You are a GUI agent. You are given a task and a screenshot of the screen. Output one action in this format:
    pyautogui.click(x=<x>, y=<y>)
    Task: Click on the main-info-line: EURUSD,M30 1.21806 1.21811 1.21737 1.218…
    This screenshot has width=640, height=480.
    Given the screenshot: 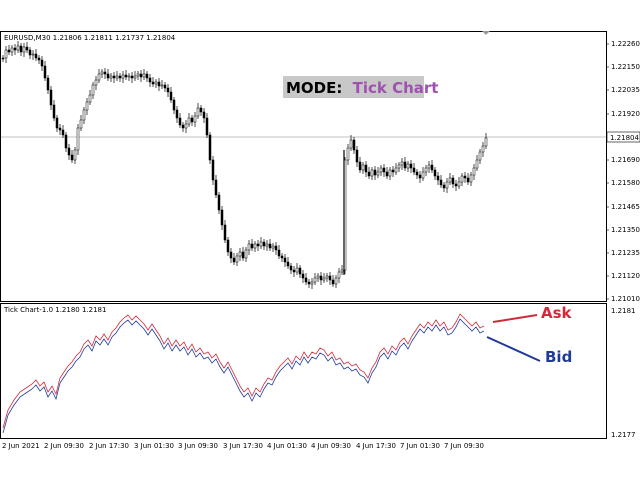 What is the action you would take?
    pyautogui.click(x=90, y=38)
    